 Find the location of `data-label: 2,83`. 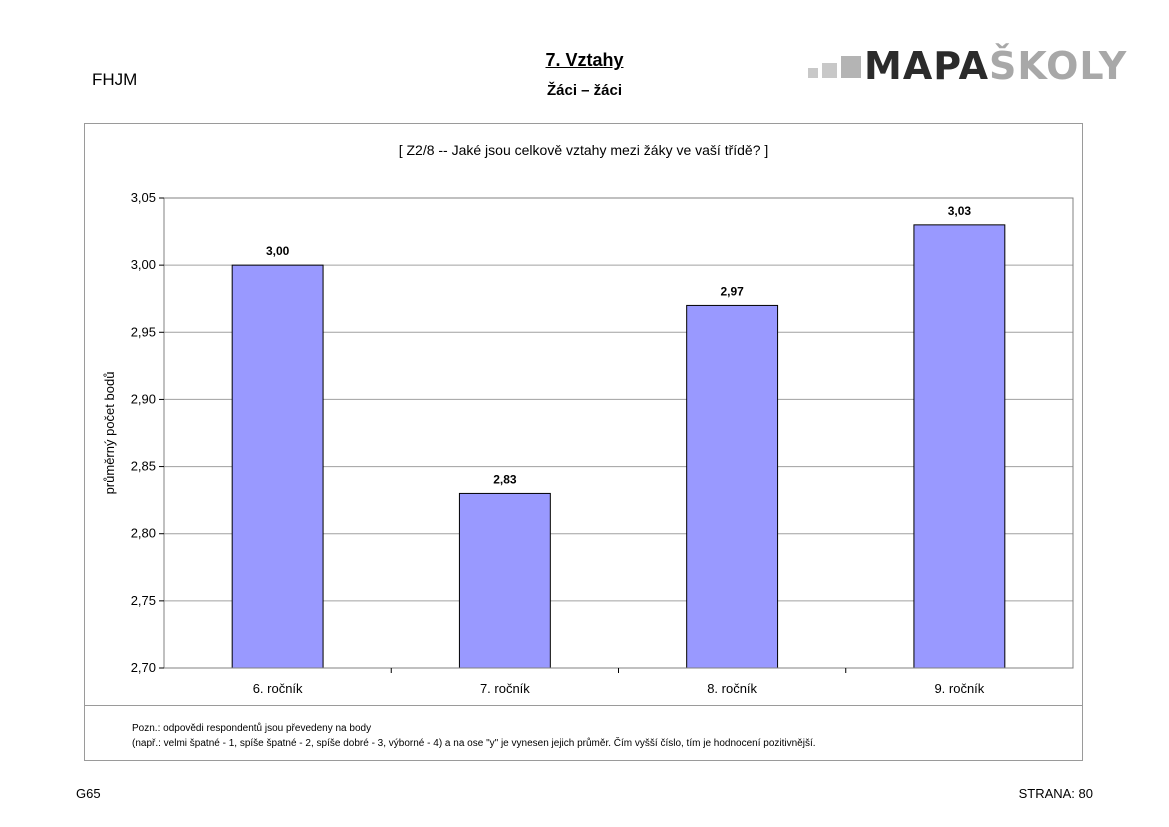

data-label: 2,83 is located at coordinates (505, 479).